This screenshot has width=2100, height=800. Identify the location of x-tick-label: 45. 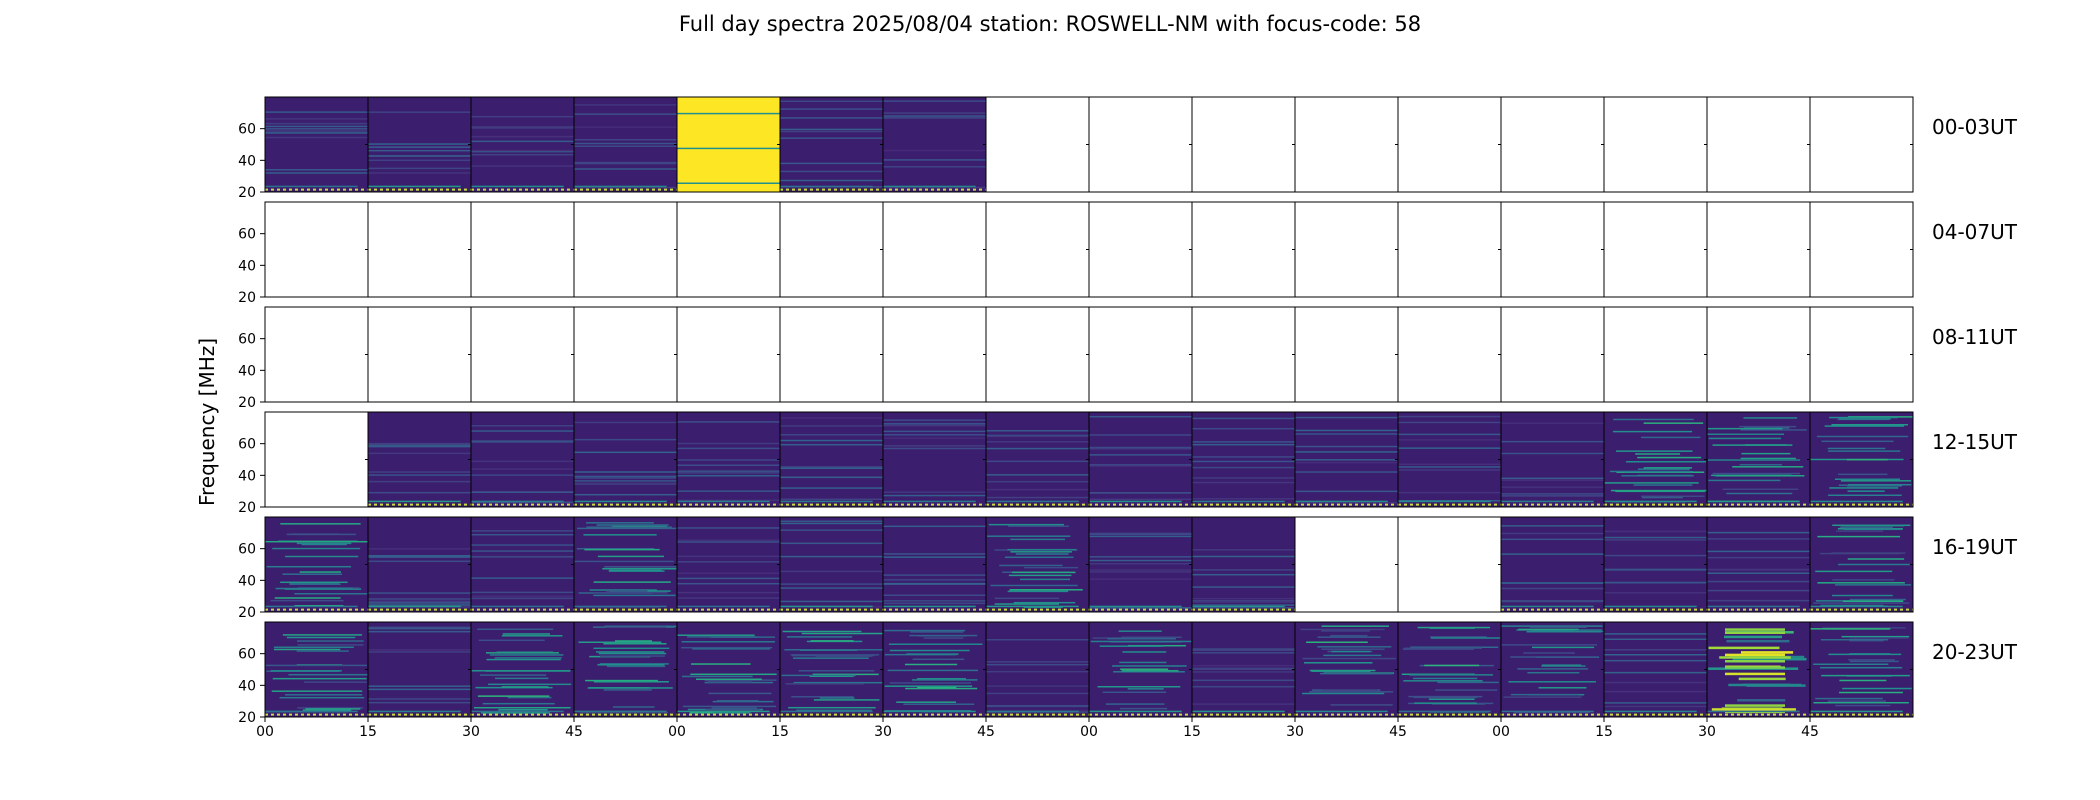
(986, 732).